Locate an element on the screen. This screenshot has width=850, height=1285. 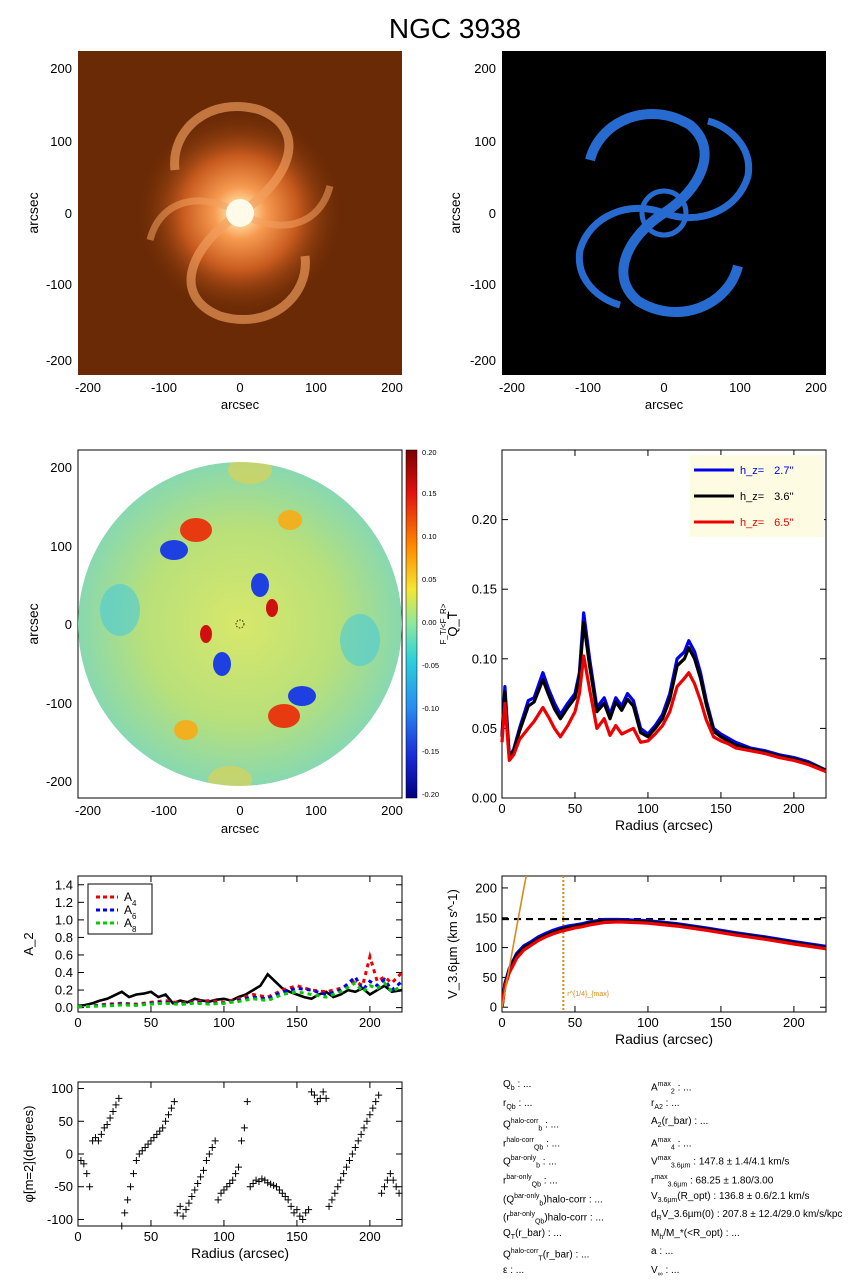
a2-series-line is located at coordinates (240, 980).